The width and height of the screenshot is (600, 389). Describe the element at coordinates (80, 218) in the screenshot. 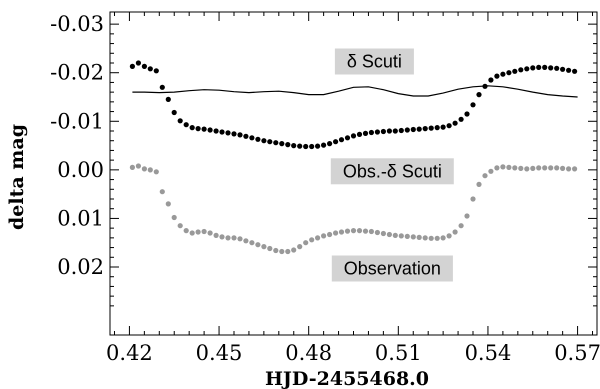

I see `y-tick-label: 0.01` at that location.